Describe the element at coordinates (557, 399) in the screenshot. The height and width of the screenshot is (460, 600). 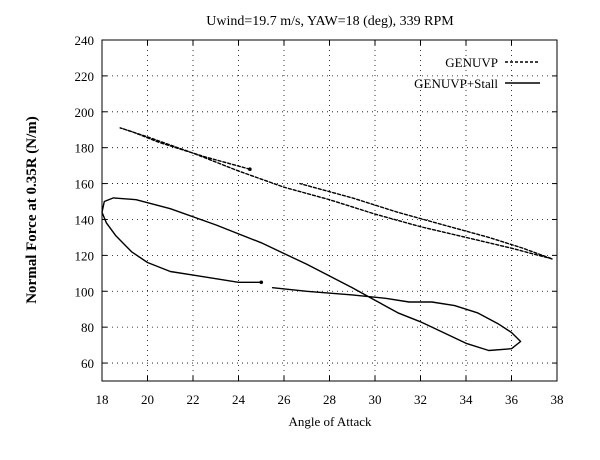
I see `x-tick-label: 38` at that location.